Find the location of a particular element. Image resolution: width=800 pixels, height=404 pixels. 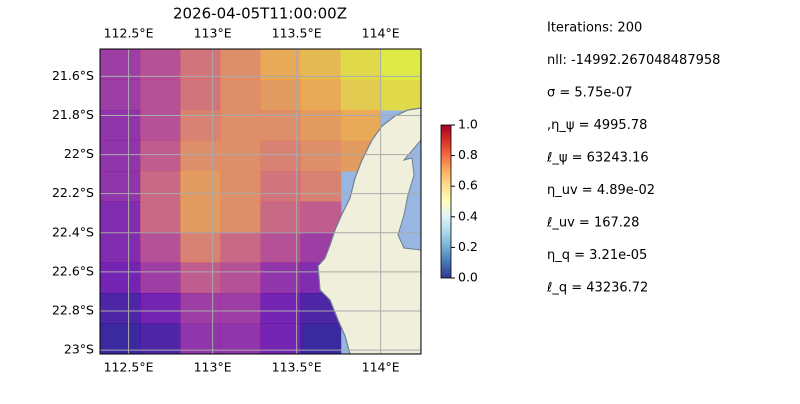

stat-line: ℓ_ψ = 63243.16 is located at coordinates (597, 158).